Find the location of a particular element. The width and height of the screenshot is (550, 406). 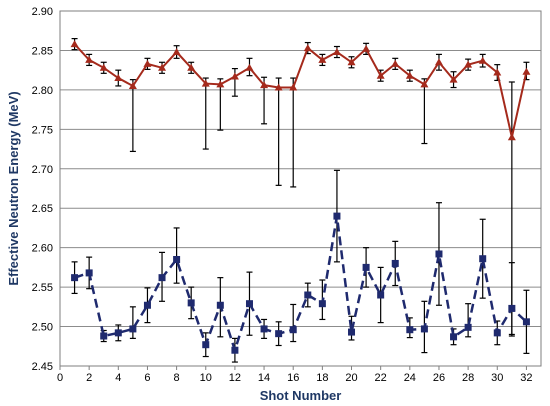

y-tick-label: 2.70 is located at coordinates (42, 170).